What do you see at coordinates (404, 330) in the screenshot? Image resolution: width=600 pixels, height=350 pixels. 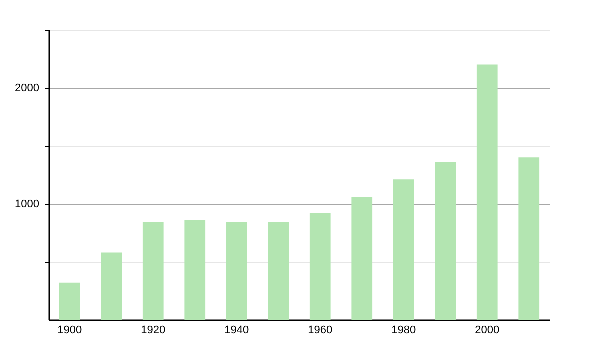 I see `x-tick-label: 1980` at bounding box center [404, 330].